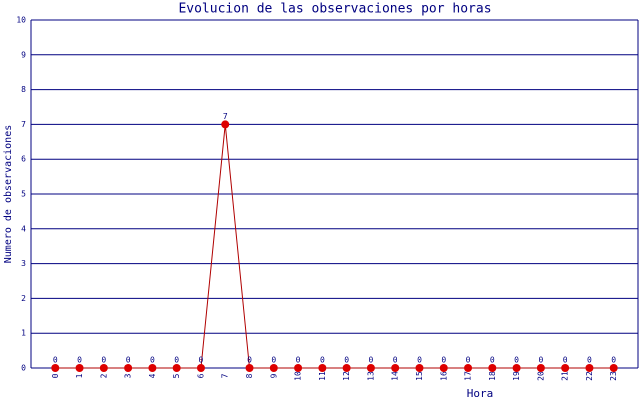 The width and height of the screenshot is (640, 400). I want to click on y-tick-label: 4, so click(23, 228).